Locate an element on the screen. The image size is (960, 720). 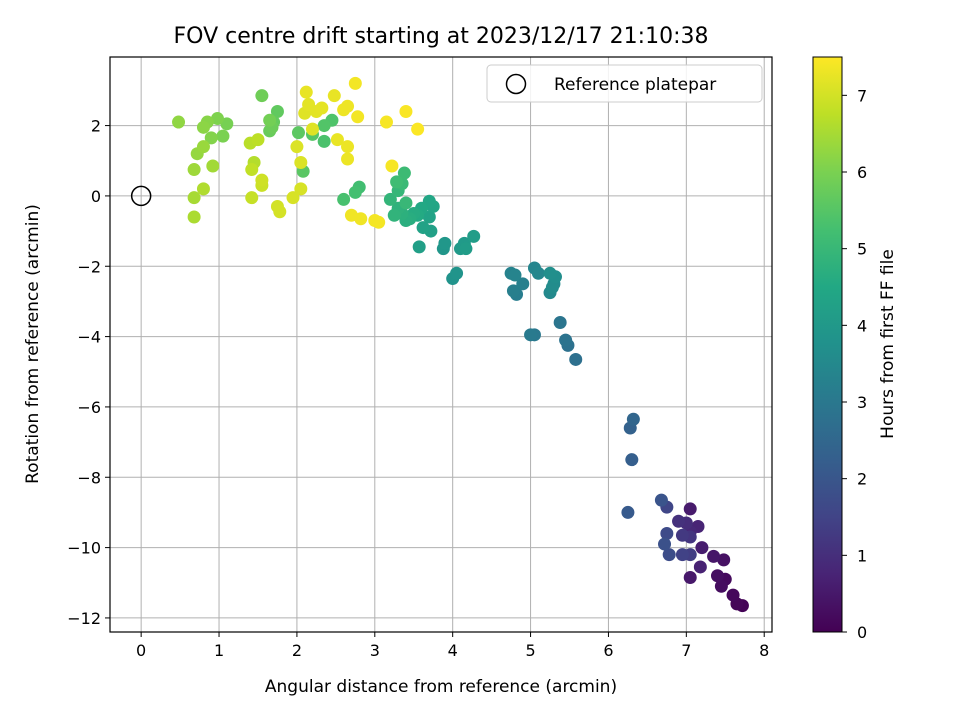
colorbar-tick-label: 5 is located at coordinates (862, 249).